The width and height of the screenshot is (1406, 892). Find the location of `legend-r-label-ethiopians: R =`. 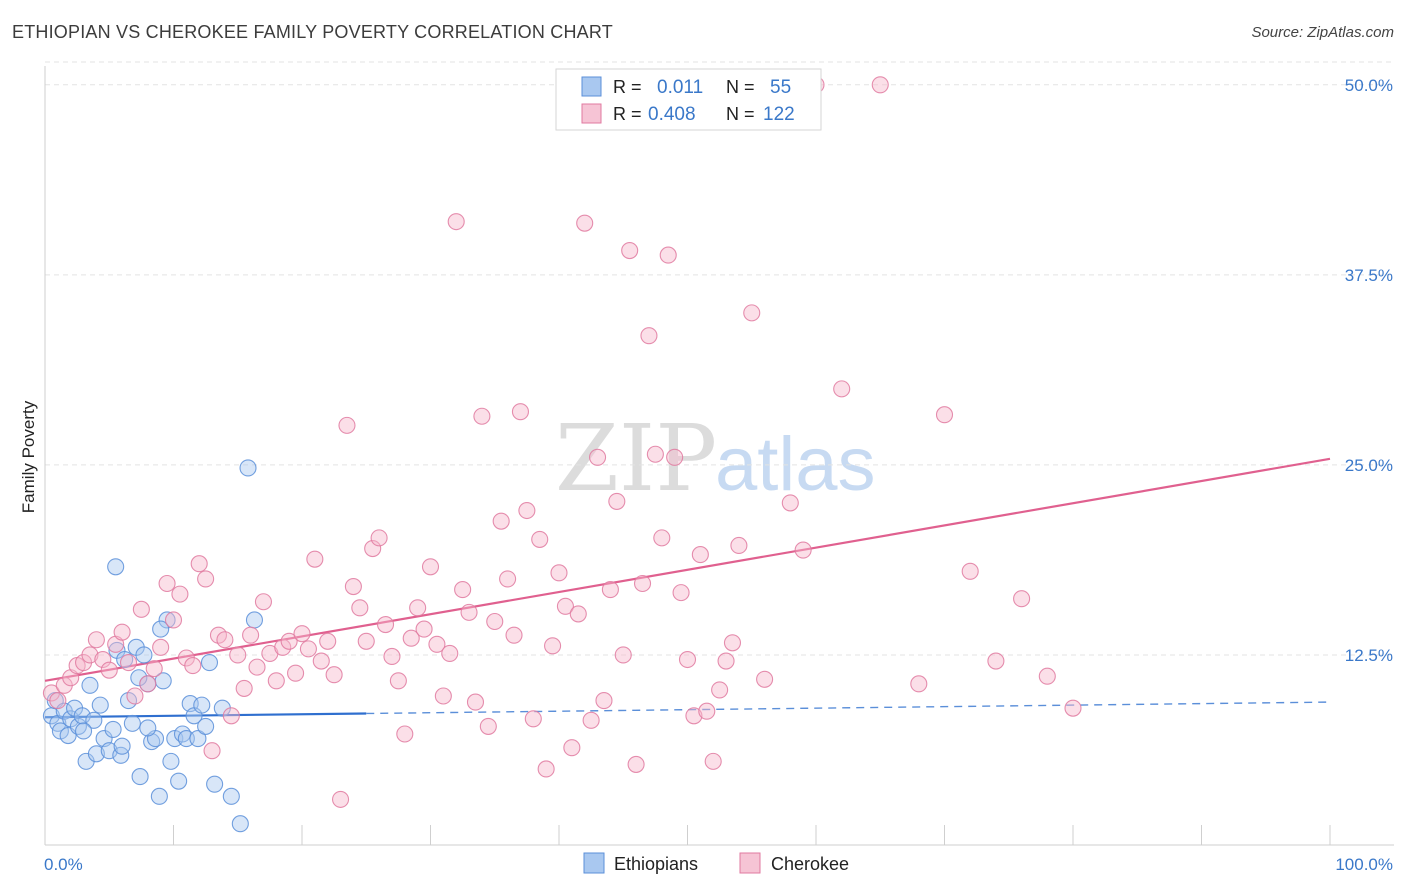

legend-r-label-ethiopians: R = is located at coordinates (627, 87).